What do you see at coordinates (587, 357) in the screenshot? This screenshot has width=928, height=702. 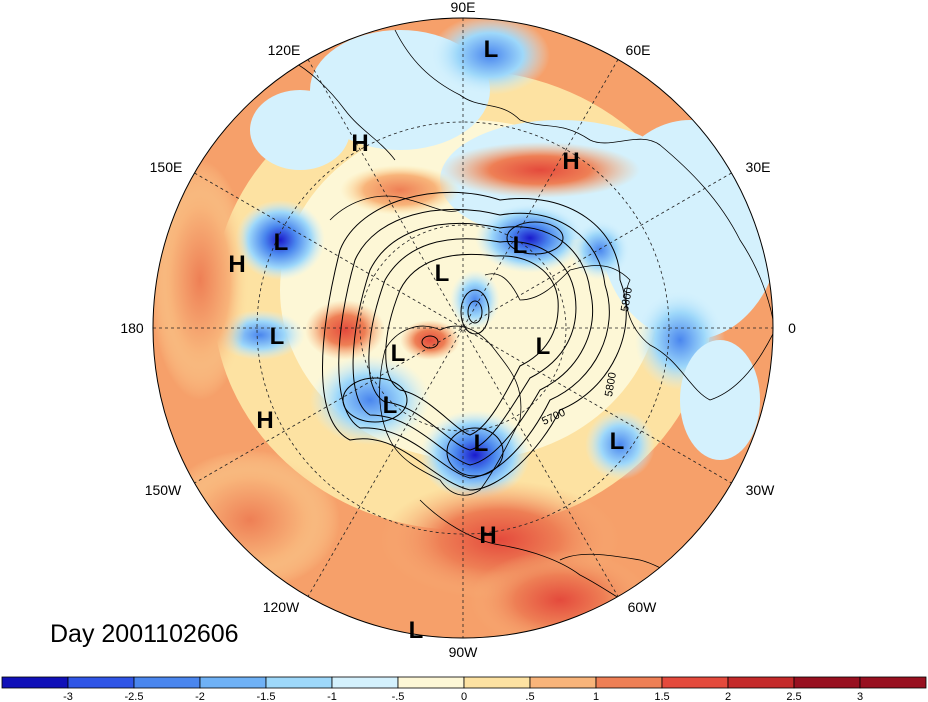 I see `contour-value-labels: 5800 5800 5700` at bounding box center [587, 357].